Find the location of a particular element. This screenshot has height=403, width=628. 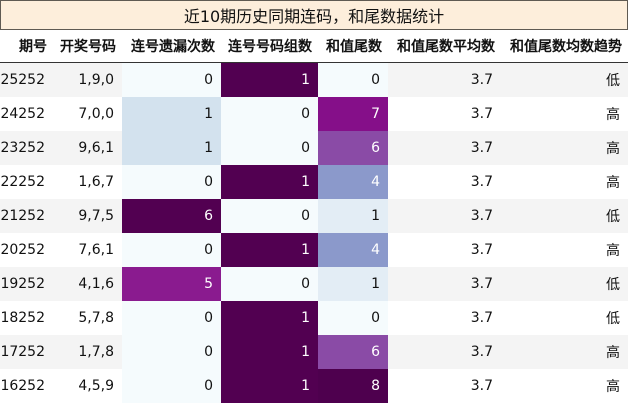

table-row: 23252 9,6,1 1 0 6 3.7 高 is located at coordinates (314, 148).